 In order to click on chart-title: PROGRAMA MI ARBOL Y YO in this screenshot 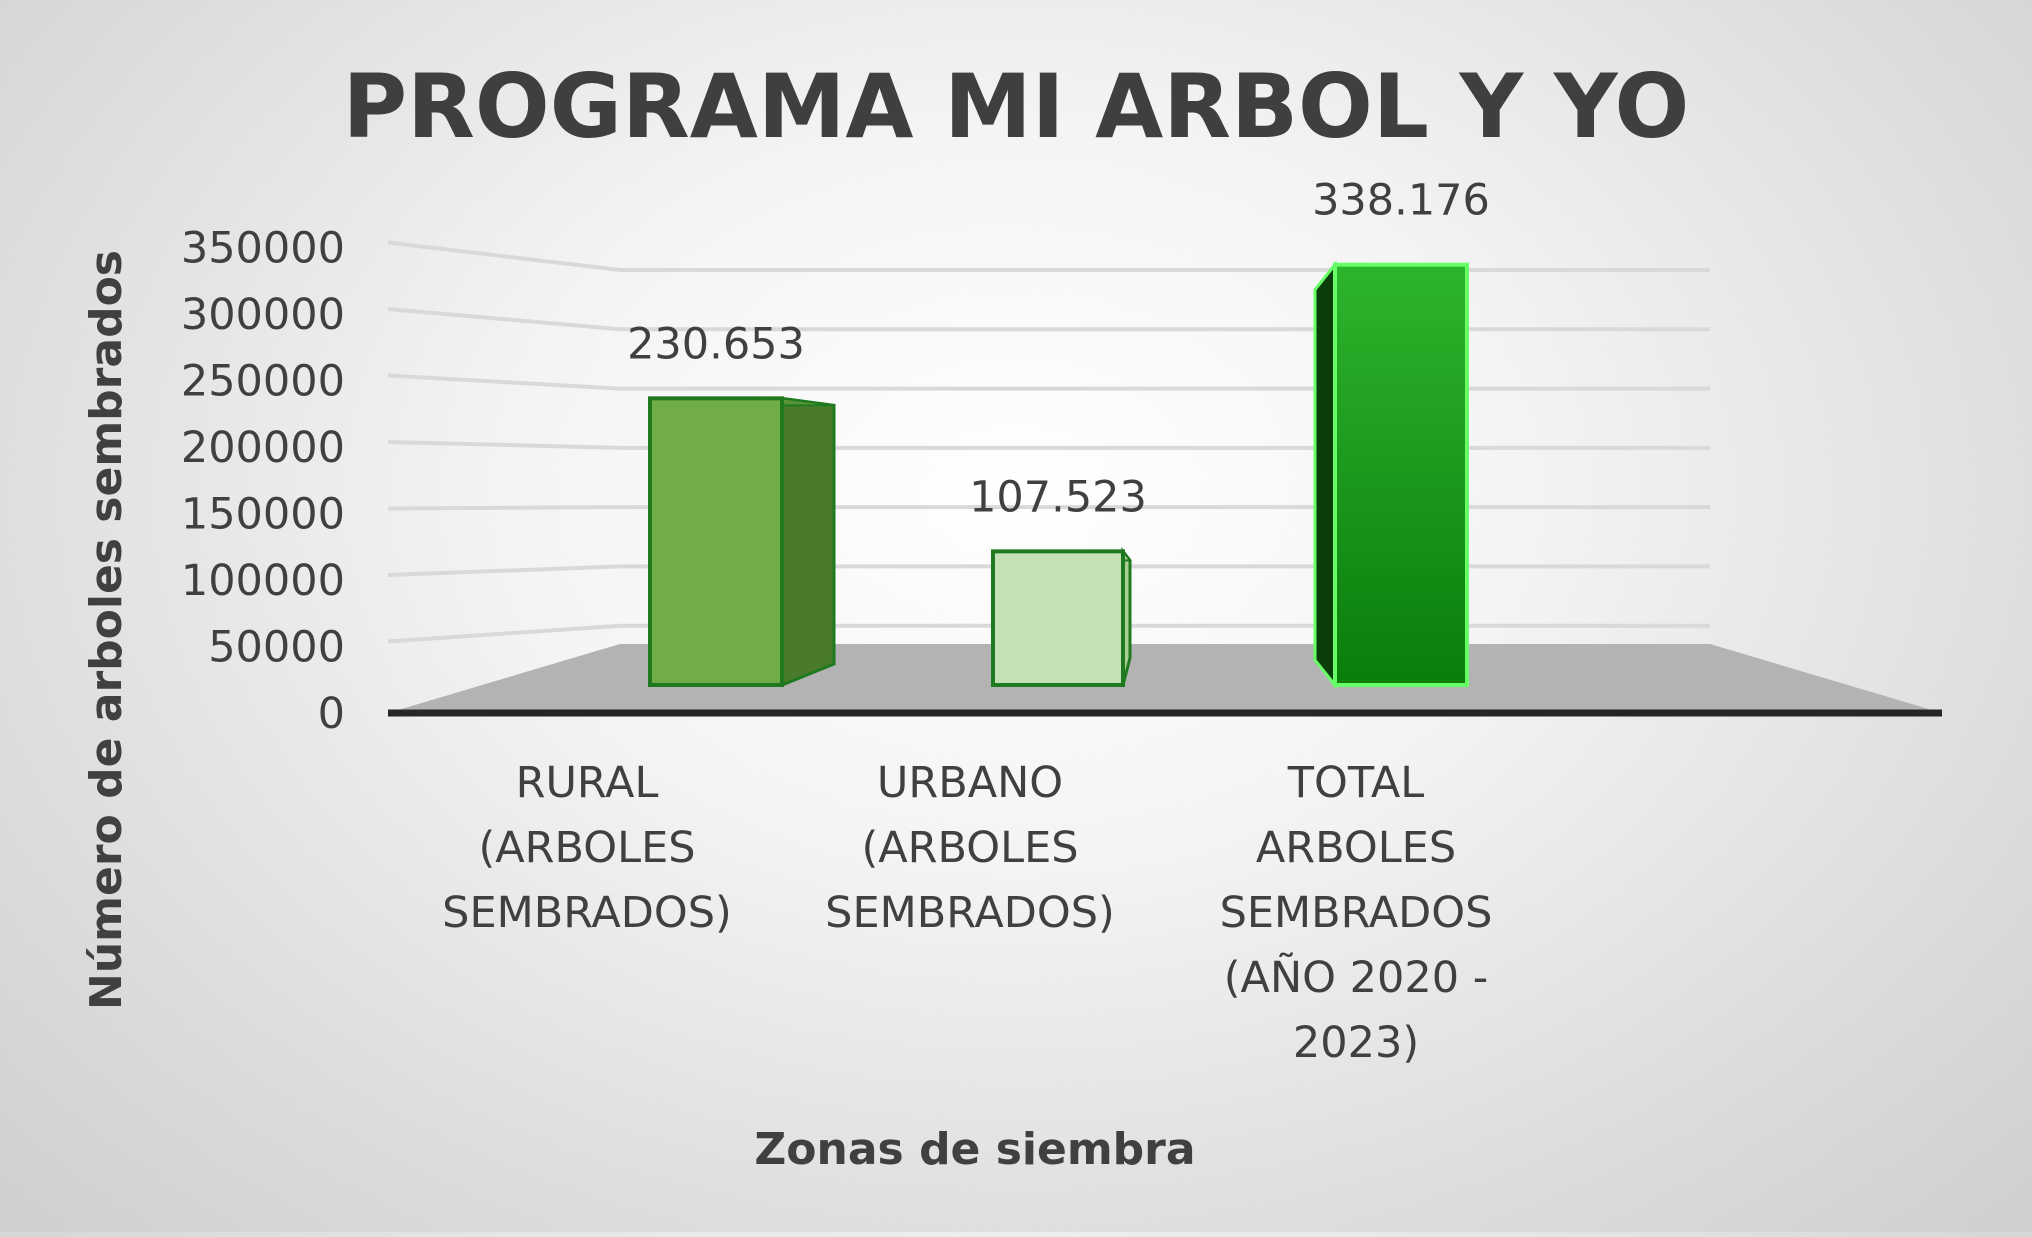, I will do `click(1016, 106)`.